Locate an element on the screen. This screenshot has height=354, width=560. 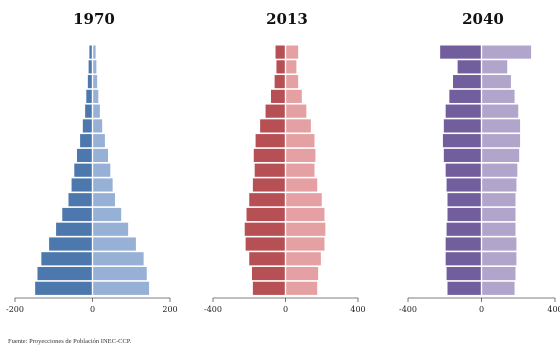
chart-title-2: 2040 is located at coordinates (483, 19).